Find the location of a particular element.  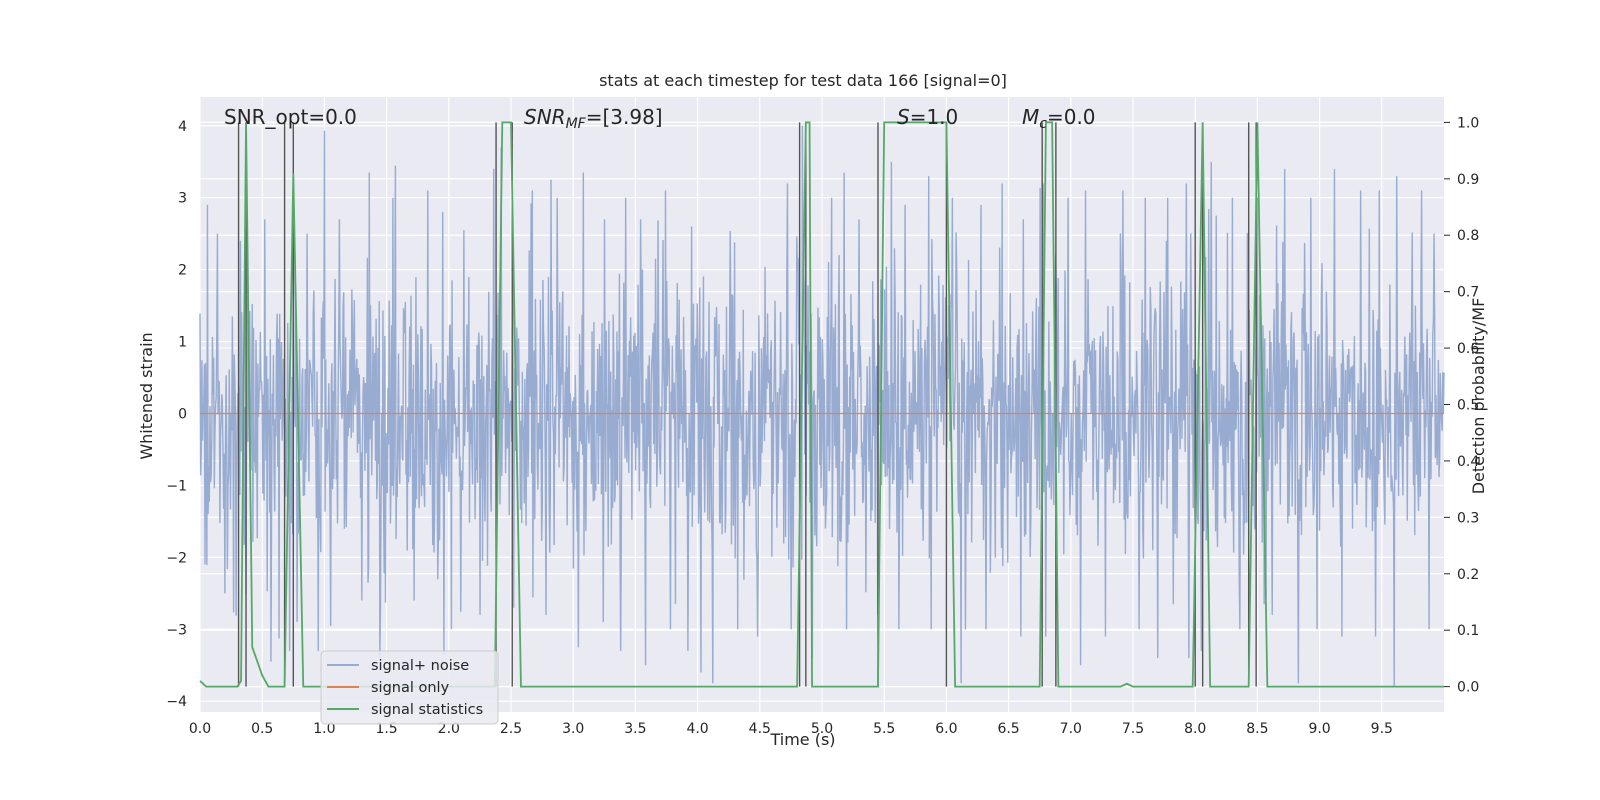

legend-label-signal-statistics: signal statistics is located at coordinates (427, 710).